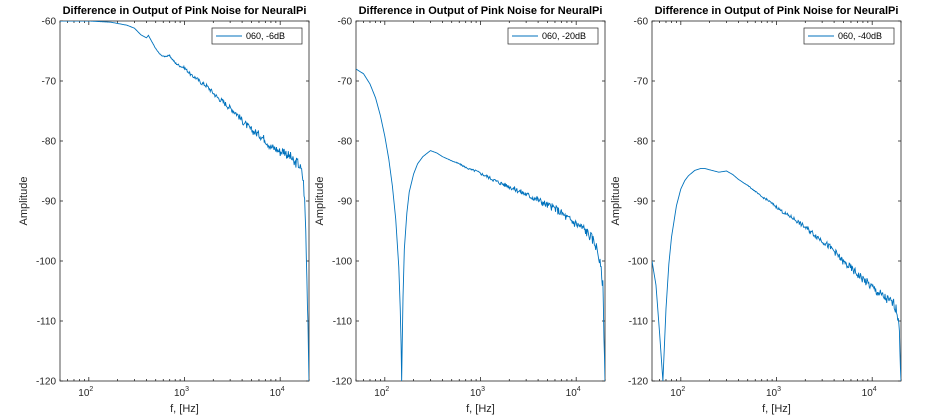 The width and height of the screenshot is (946, 420). Describe the element at coordinates (776, 274) in the screenshot. I see `series-line` at that location.